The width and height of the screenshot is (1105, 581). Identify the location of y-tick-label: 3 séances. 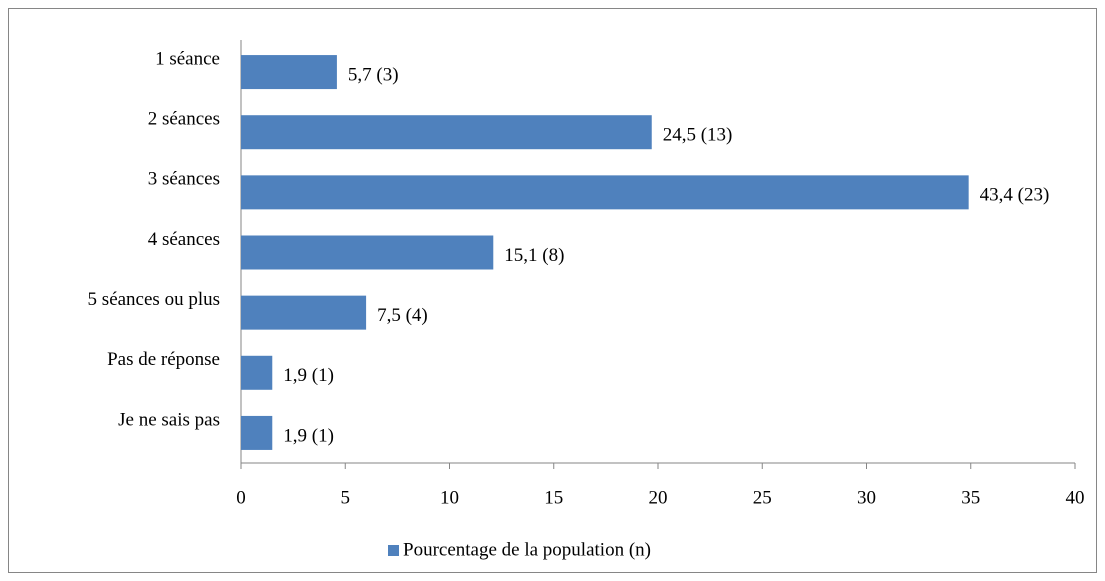
(184, 179).